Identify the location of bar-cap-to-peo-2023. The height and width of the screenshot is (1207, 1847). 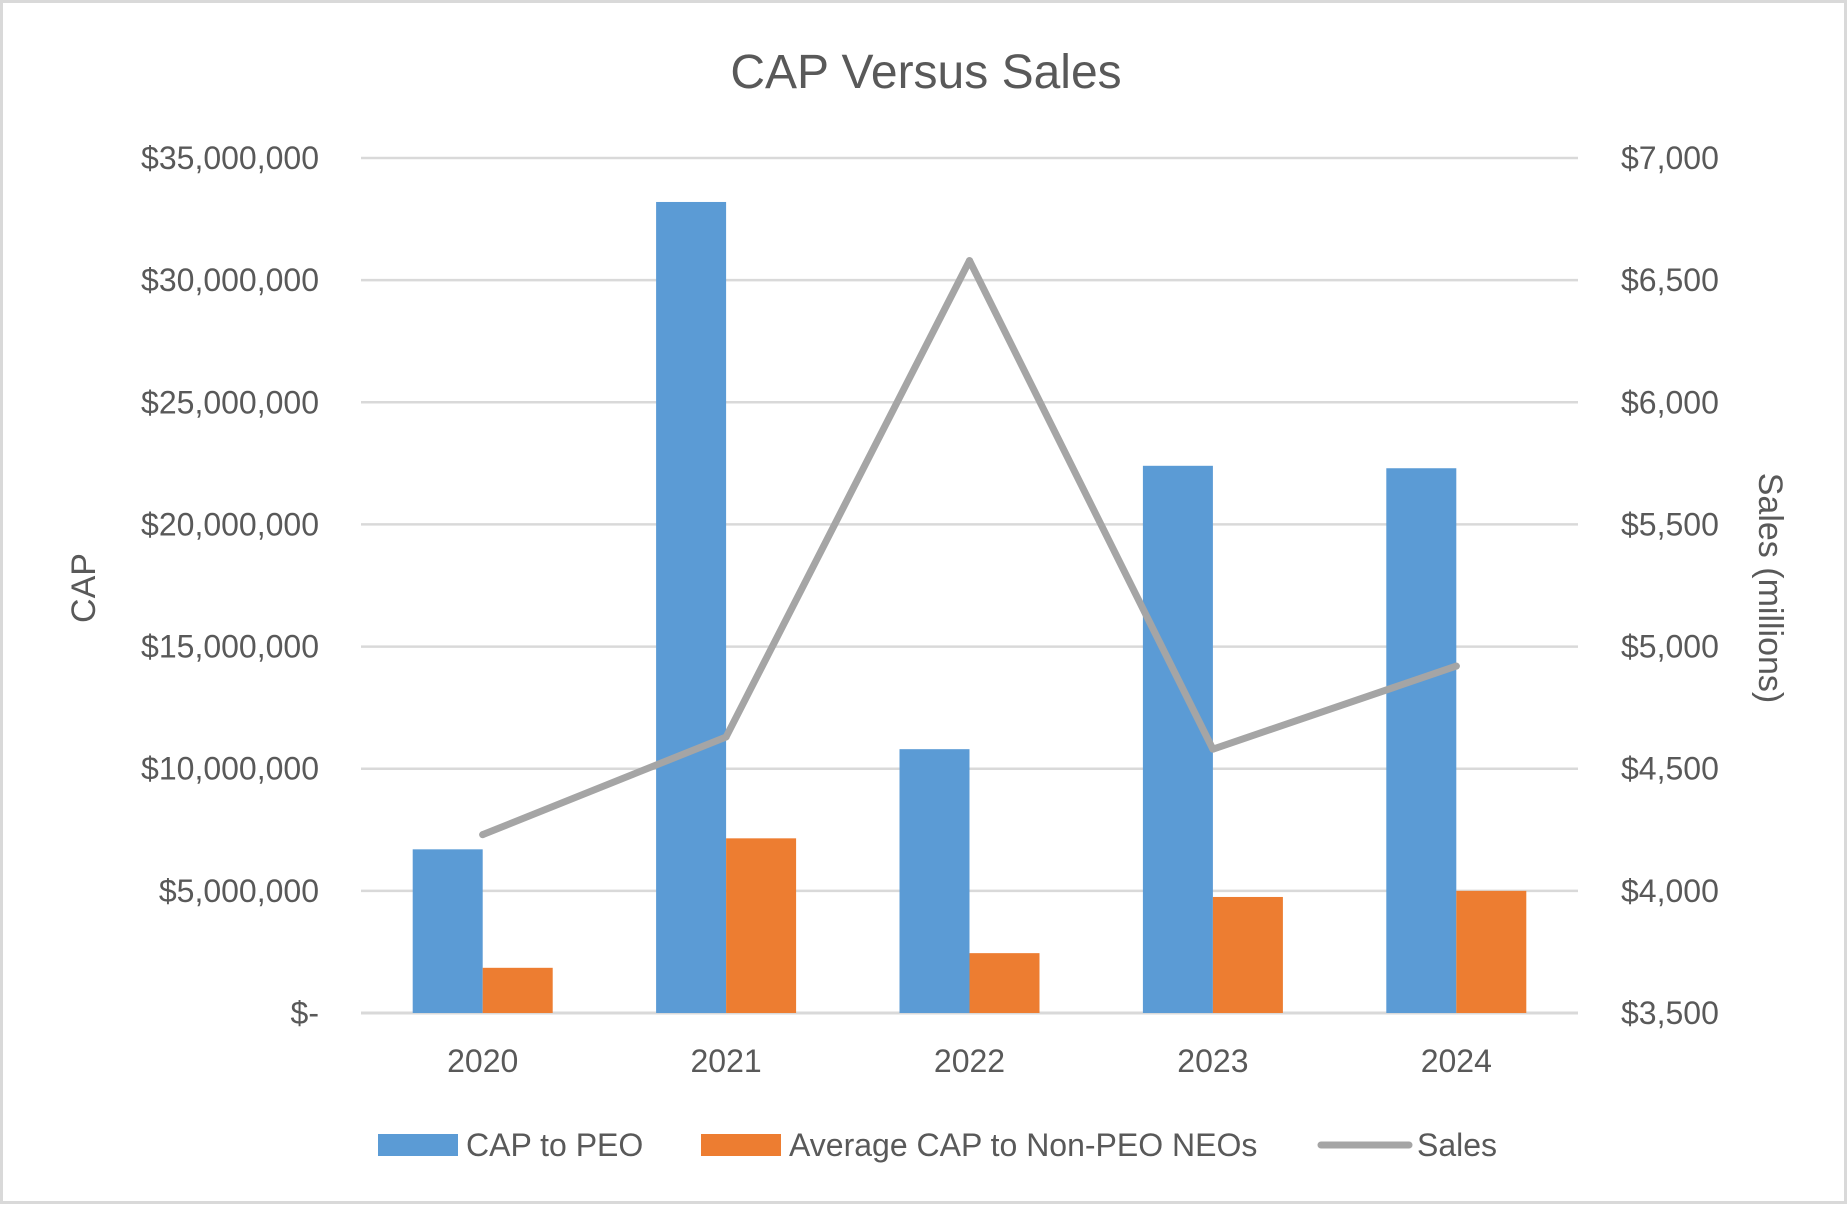
(1177, 739).